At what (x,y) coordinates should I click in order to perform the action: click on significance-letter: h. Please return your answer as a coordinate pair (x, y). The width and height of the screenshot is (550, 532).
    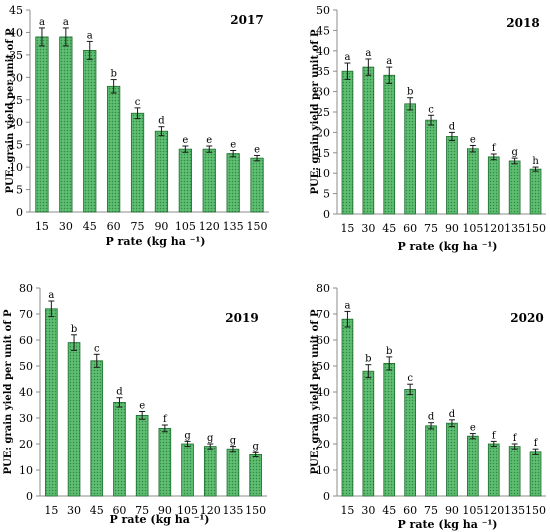
    Looking at the image, I should click on (535, 161).